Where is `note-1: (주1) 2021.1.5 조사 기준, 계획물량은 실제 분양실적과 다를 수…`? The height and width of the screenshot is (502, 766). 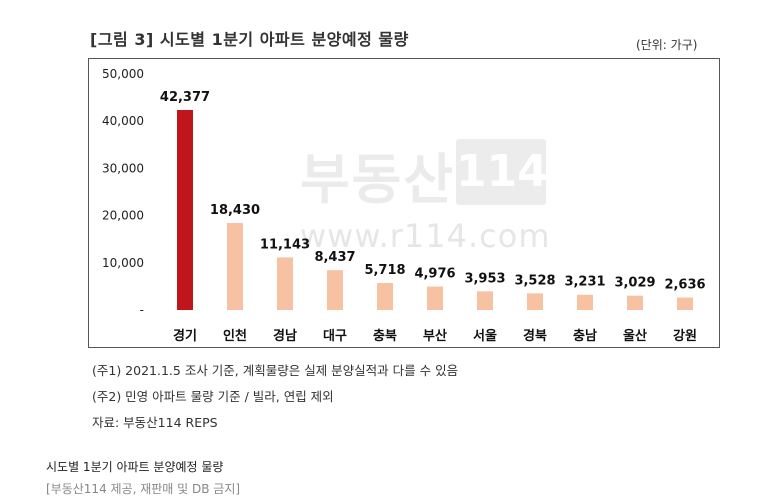 note-1: (주1) 2021.1.5 조사 기준, 계획물량은 실제 분양실적과 다를 수… is located at coordinates (275, 370).